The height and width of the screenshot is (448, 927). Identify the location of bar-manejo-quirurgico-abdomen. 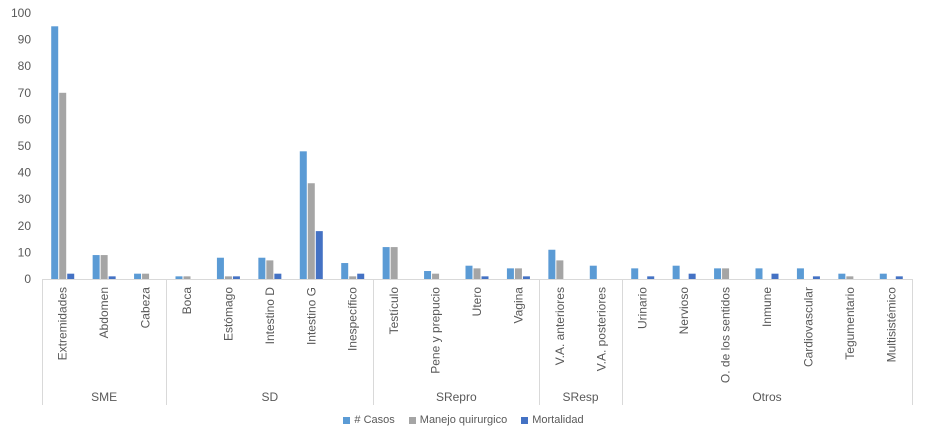
(104, 267).